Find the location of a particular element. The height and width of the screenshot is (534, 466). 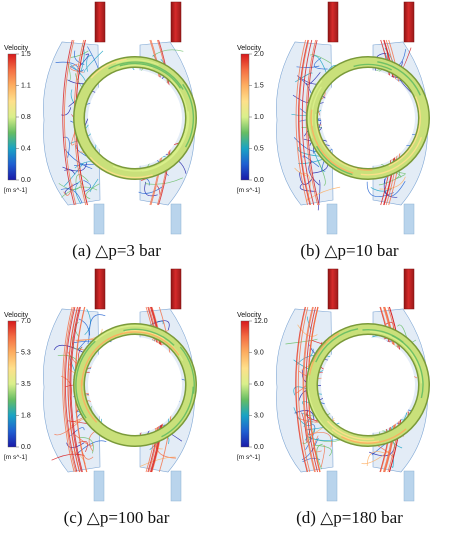

colorbar-tick-label: 0.5 is located at coordinates (259, 149).